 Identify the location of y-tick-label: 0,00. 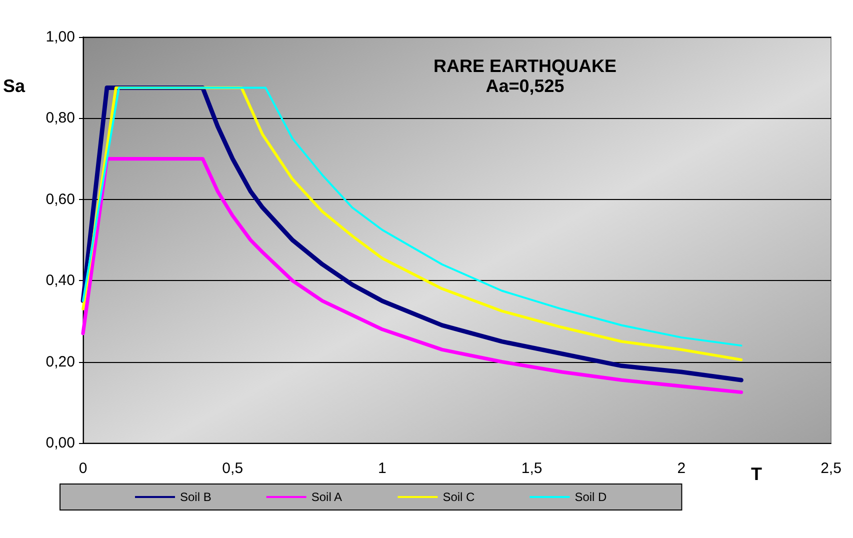
(60, 443).